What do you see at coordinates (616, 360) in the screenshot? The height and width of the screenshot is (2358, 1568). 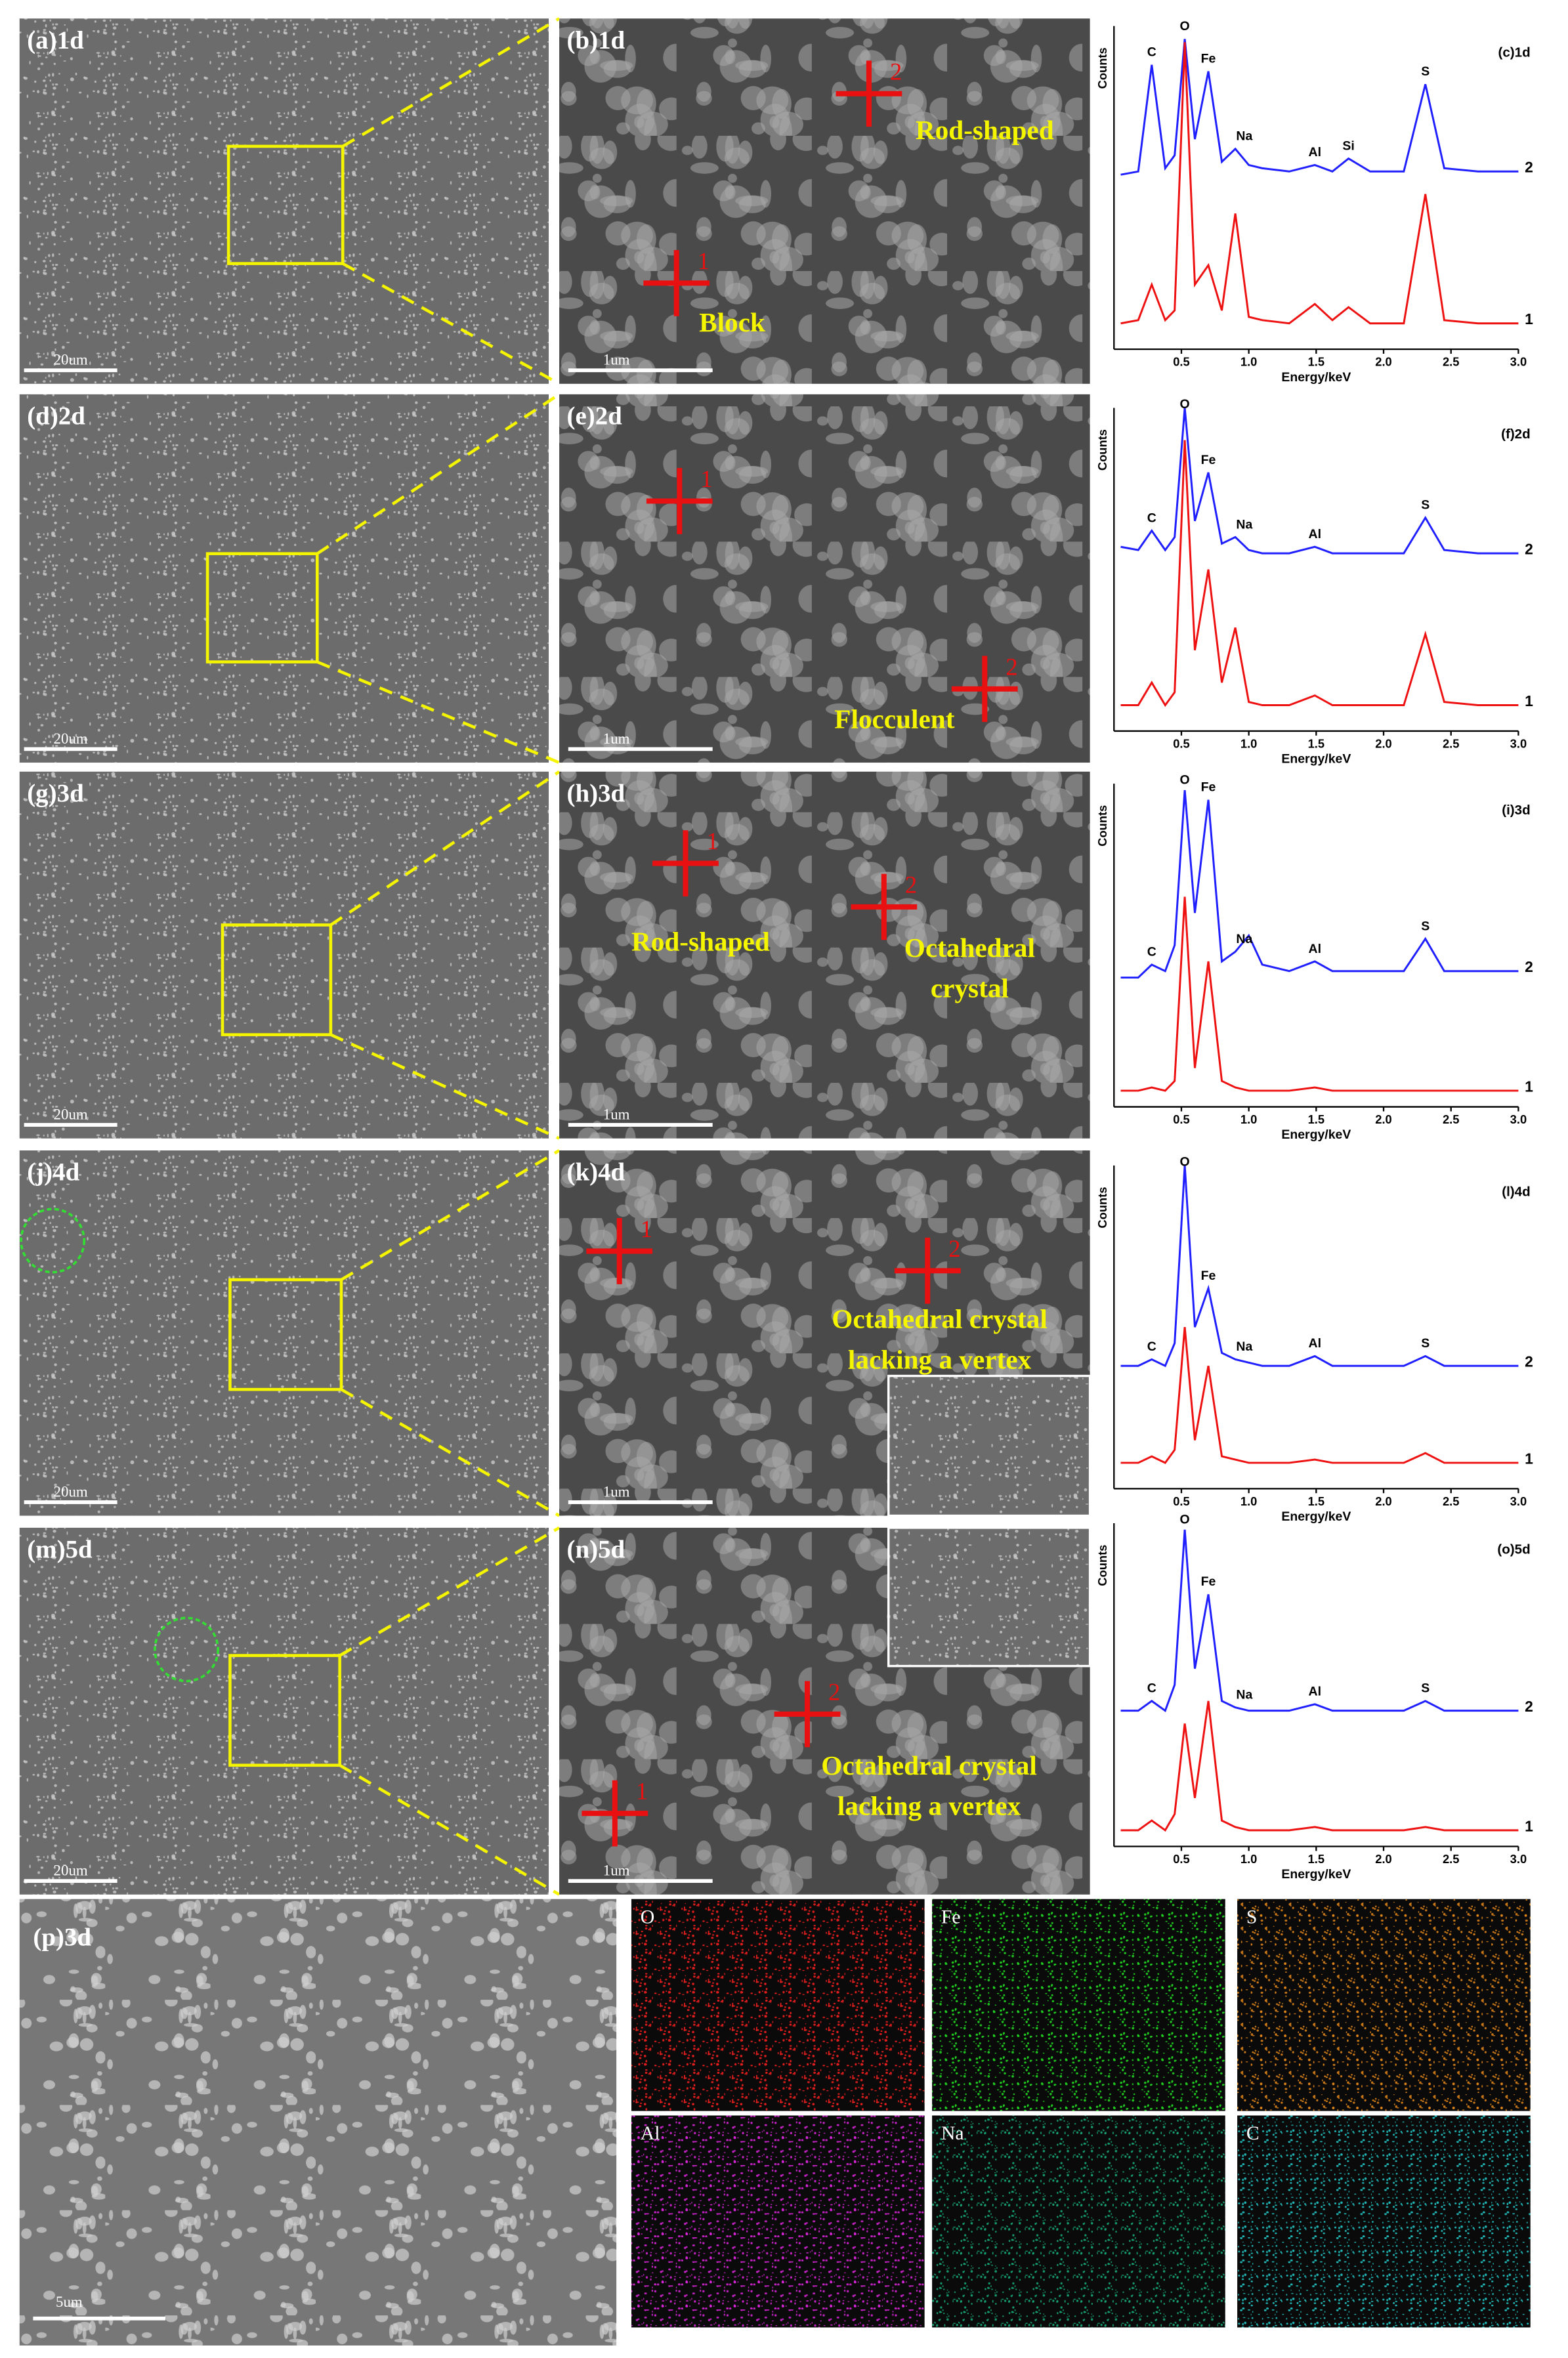 I see `scale-bar-label: 1um` at bounding box center [616, 360].